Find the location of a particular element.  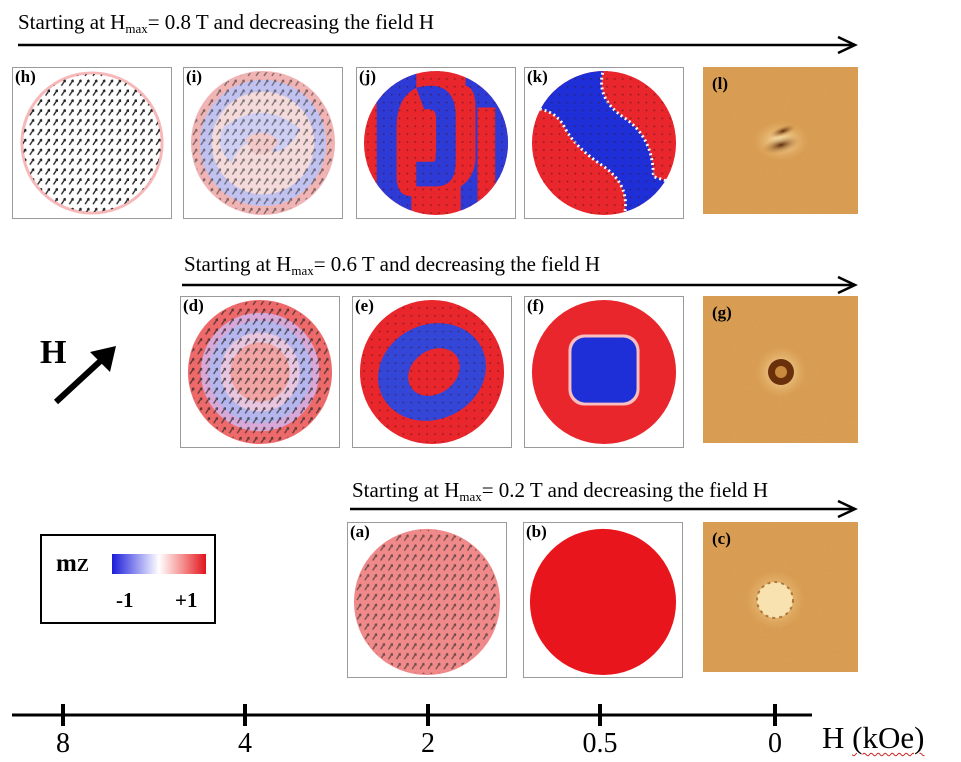

panel-c-mfm-image is located at coordinates (780, 597).